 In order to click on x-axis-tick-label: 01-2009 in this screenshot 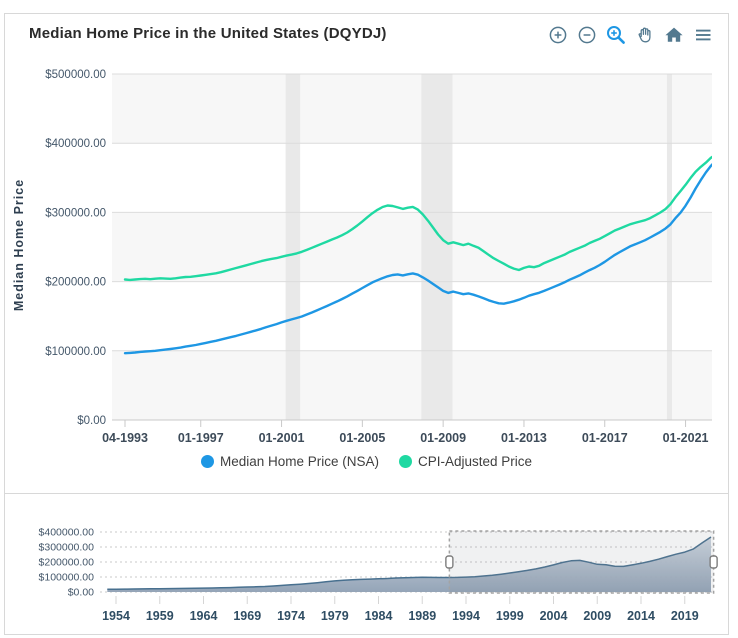, I will do `click(443, 438)`.